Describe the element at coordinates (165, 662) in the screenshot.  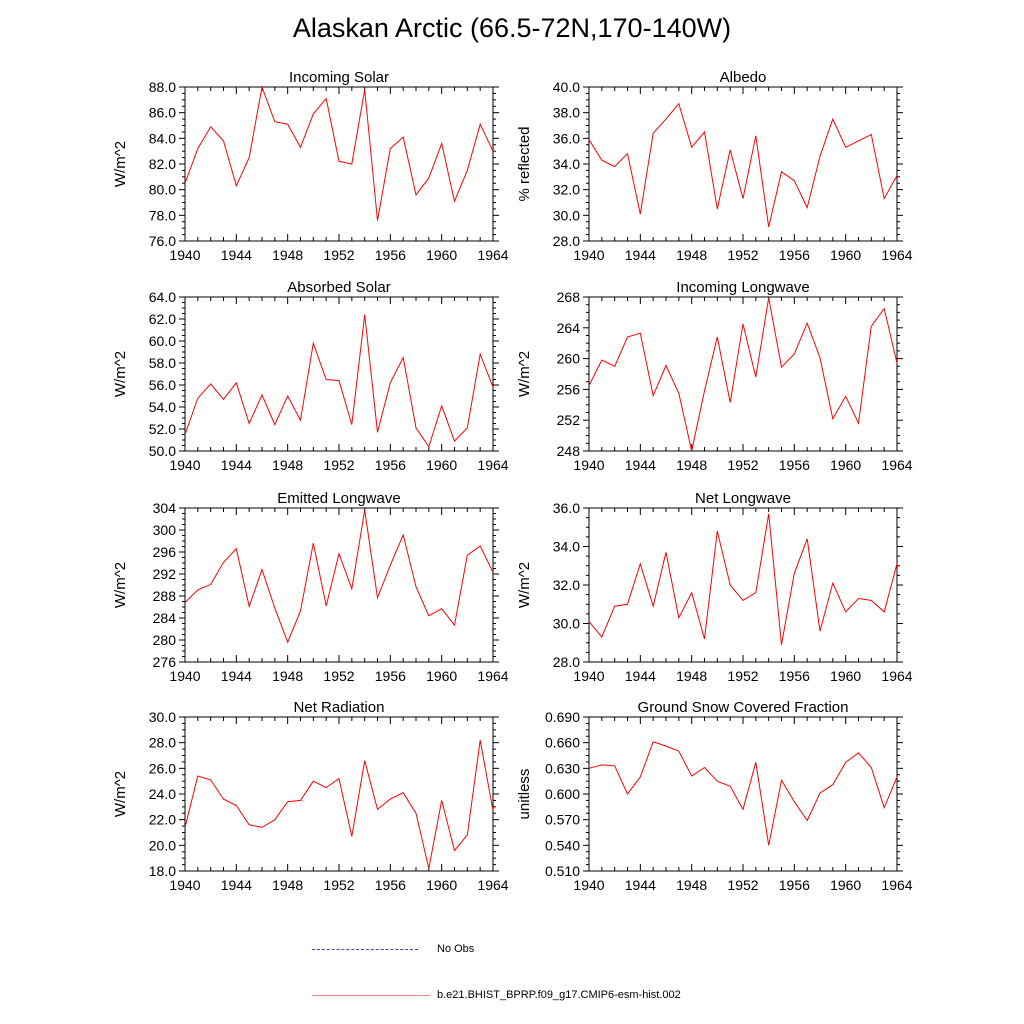
I see `y-tick-label: 276` at that location.